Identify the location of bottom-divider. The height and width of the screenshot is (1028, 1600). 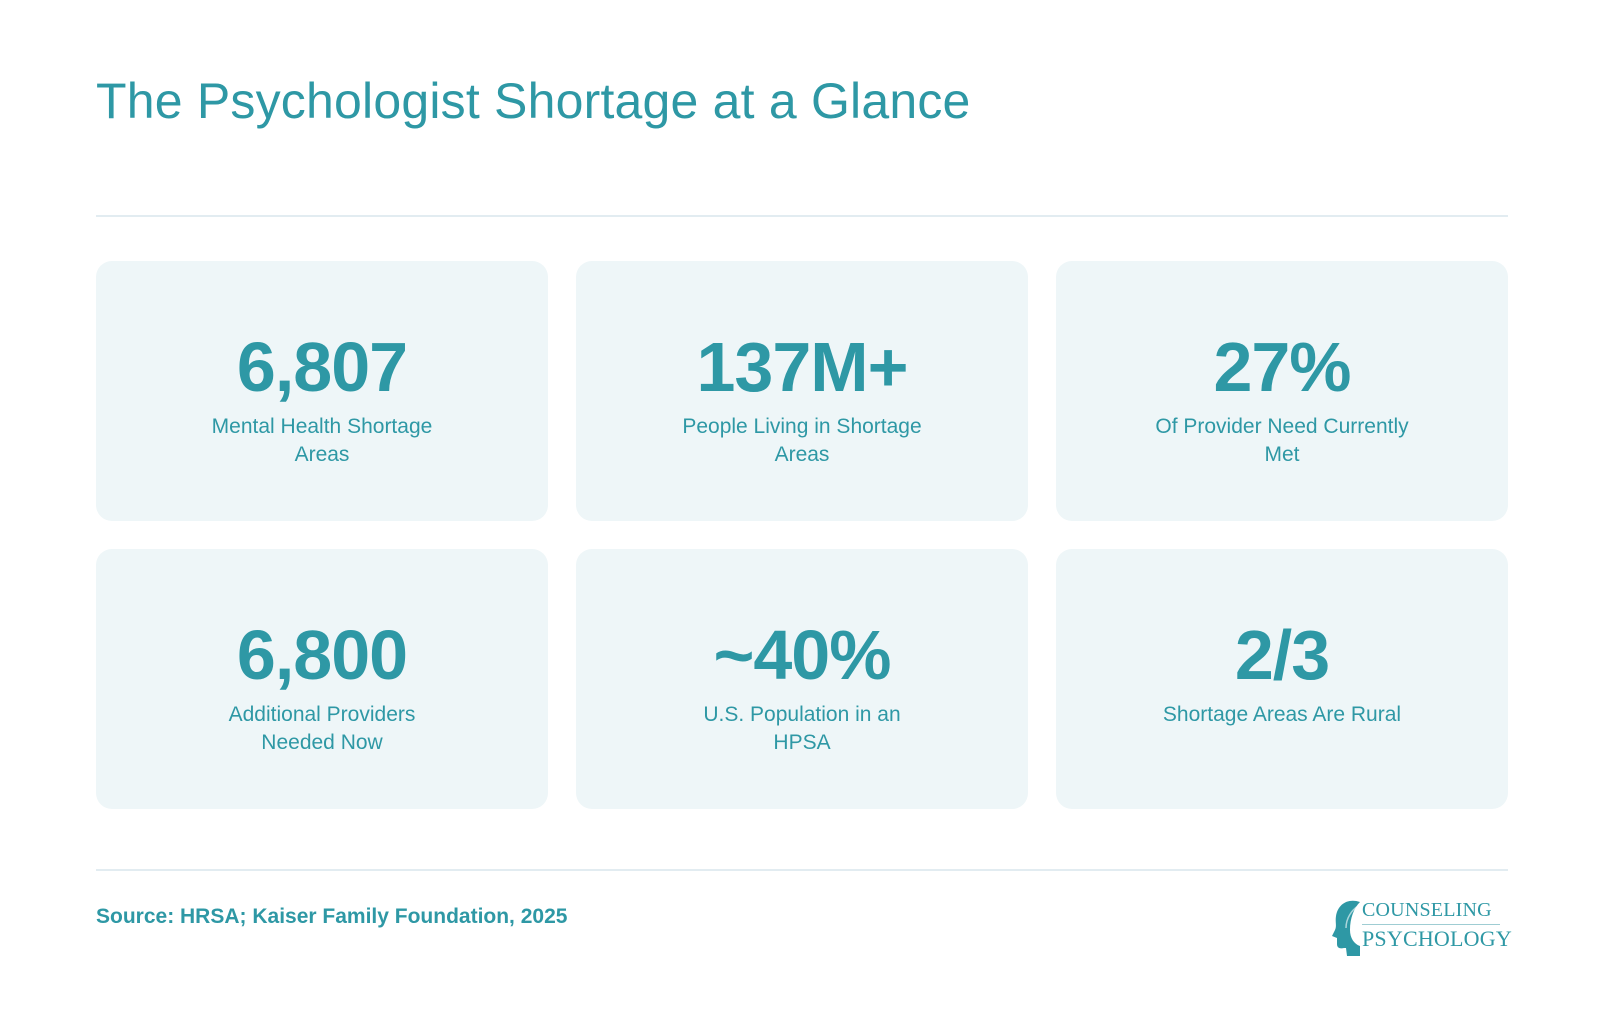
(802, 870).